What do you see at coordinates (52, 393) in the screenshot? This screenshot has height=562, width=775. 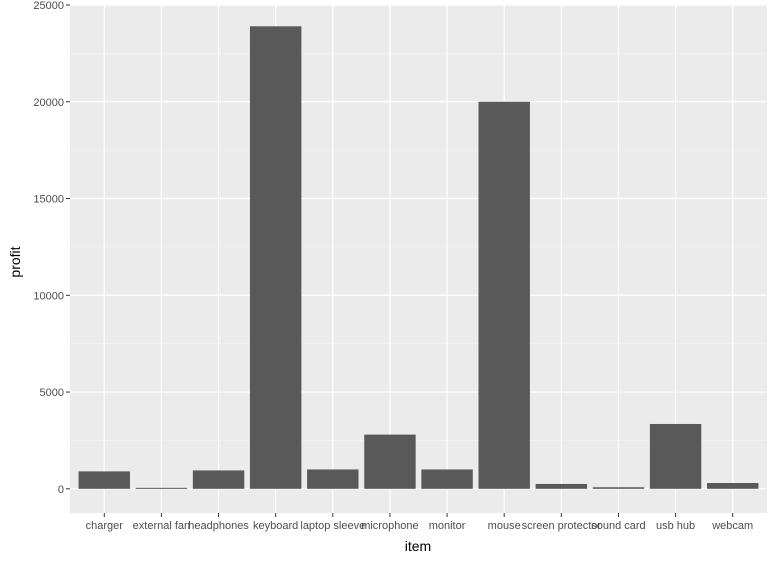 I see `y-tick-label: 5000` at bounding box center [52, 393].